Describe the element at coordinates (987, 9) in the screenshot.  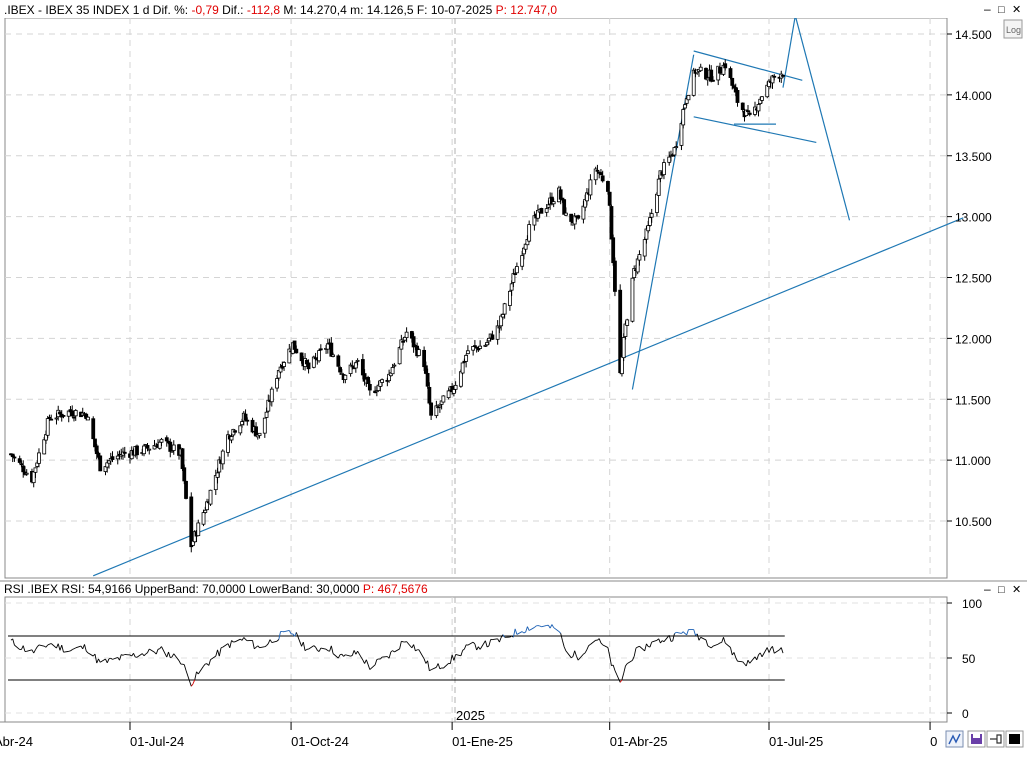
I see `minimize-button: –` at that location.